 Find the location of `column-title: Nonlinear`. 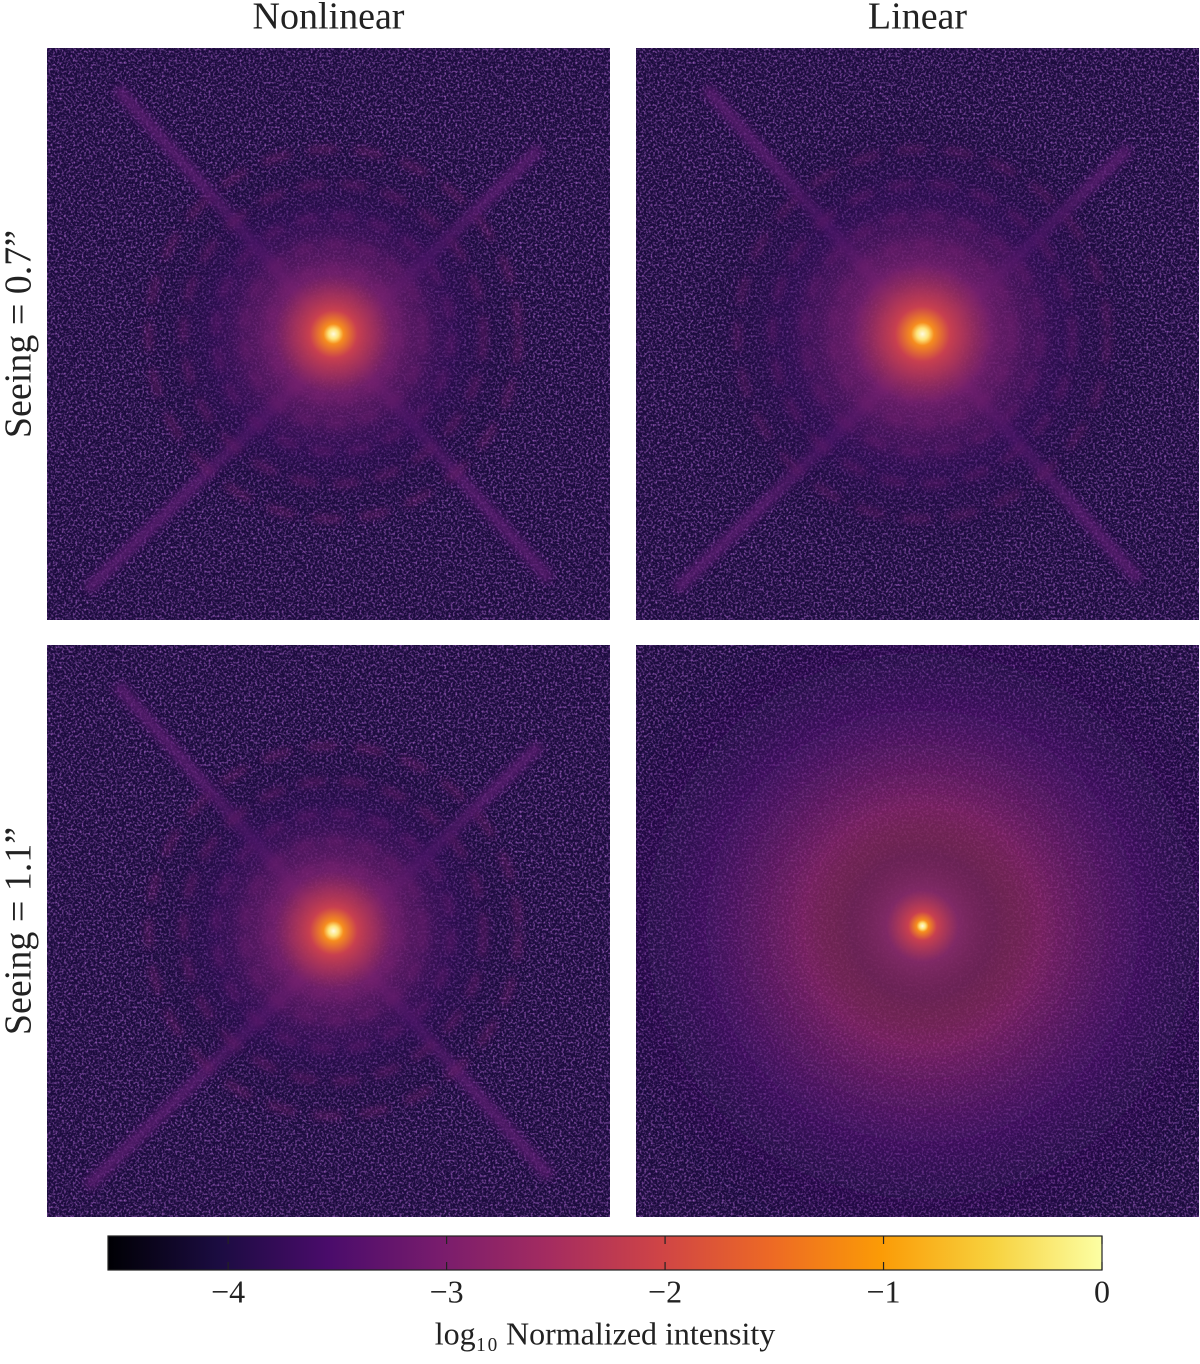

column-title: Nonlinear is located at coordinates (329, 19).